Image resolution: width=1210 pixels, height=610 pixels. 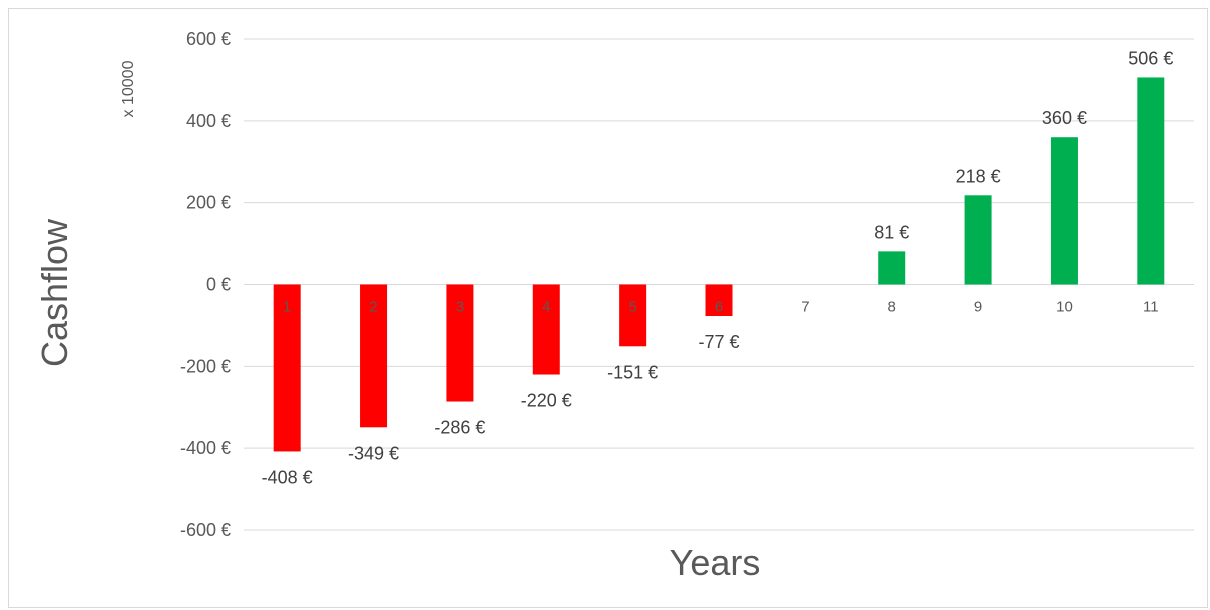 What do you see at coordinates (128, 88) in the screenshot?
I see `y-axis-unit: x 10000` at bounding box center [128, 88].